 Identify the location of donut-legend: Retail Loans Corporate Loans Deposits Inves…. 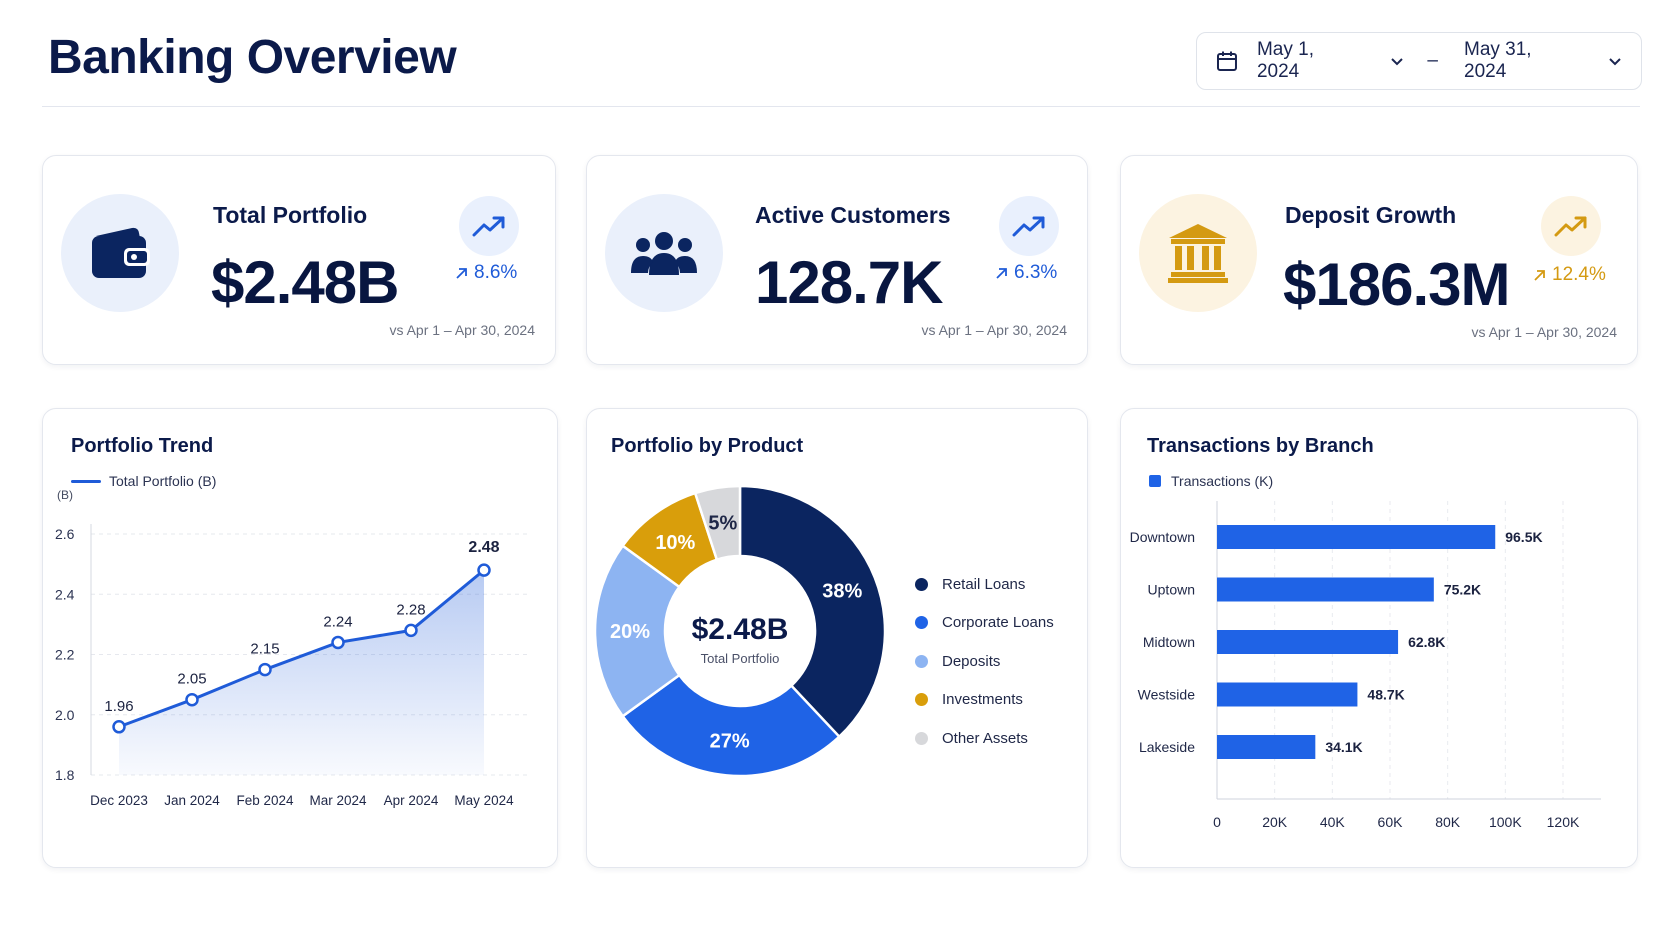
(984, 661).